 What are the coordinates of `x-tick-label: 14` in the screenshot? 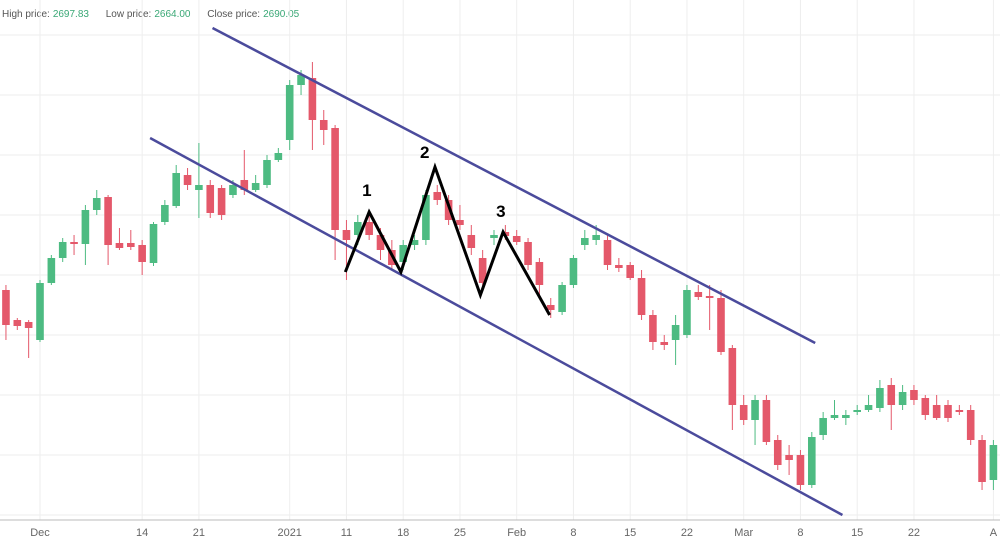 It's located at (142, 533).